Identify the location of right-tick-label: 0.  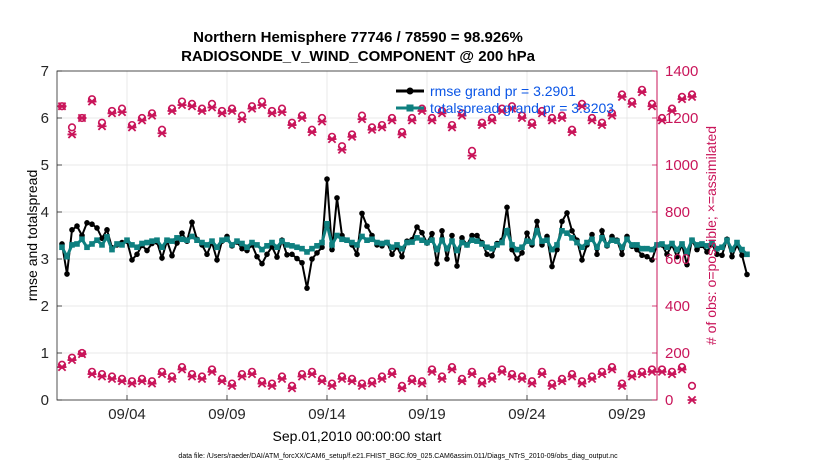
(669, 400).